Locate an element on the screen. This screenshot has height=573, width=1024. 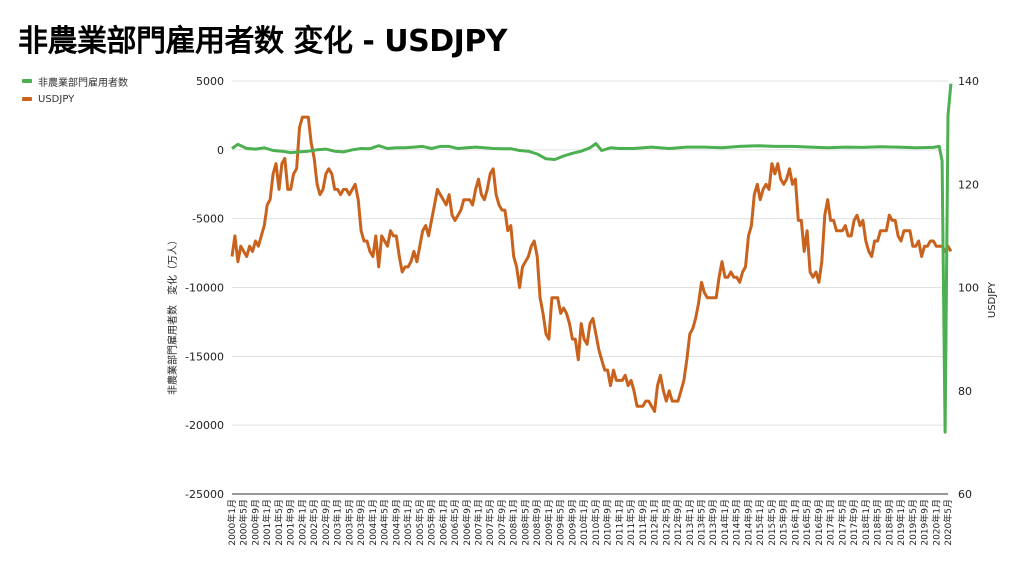
x-tick-label: 2001年1月 is located at coordinates (267, 522).